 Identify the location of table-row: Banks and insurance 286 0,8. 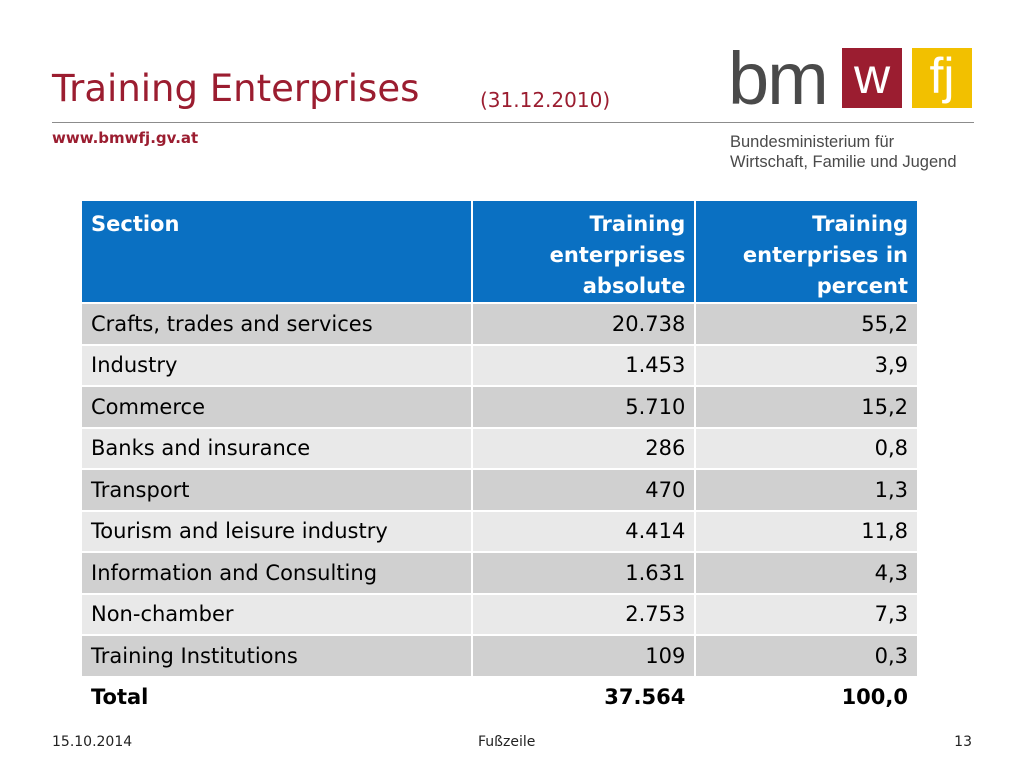
(499, 448).